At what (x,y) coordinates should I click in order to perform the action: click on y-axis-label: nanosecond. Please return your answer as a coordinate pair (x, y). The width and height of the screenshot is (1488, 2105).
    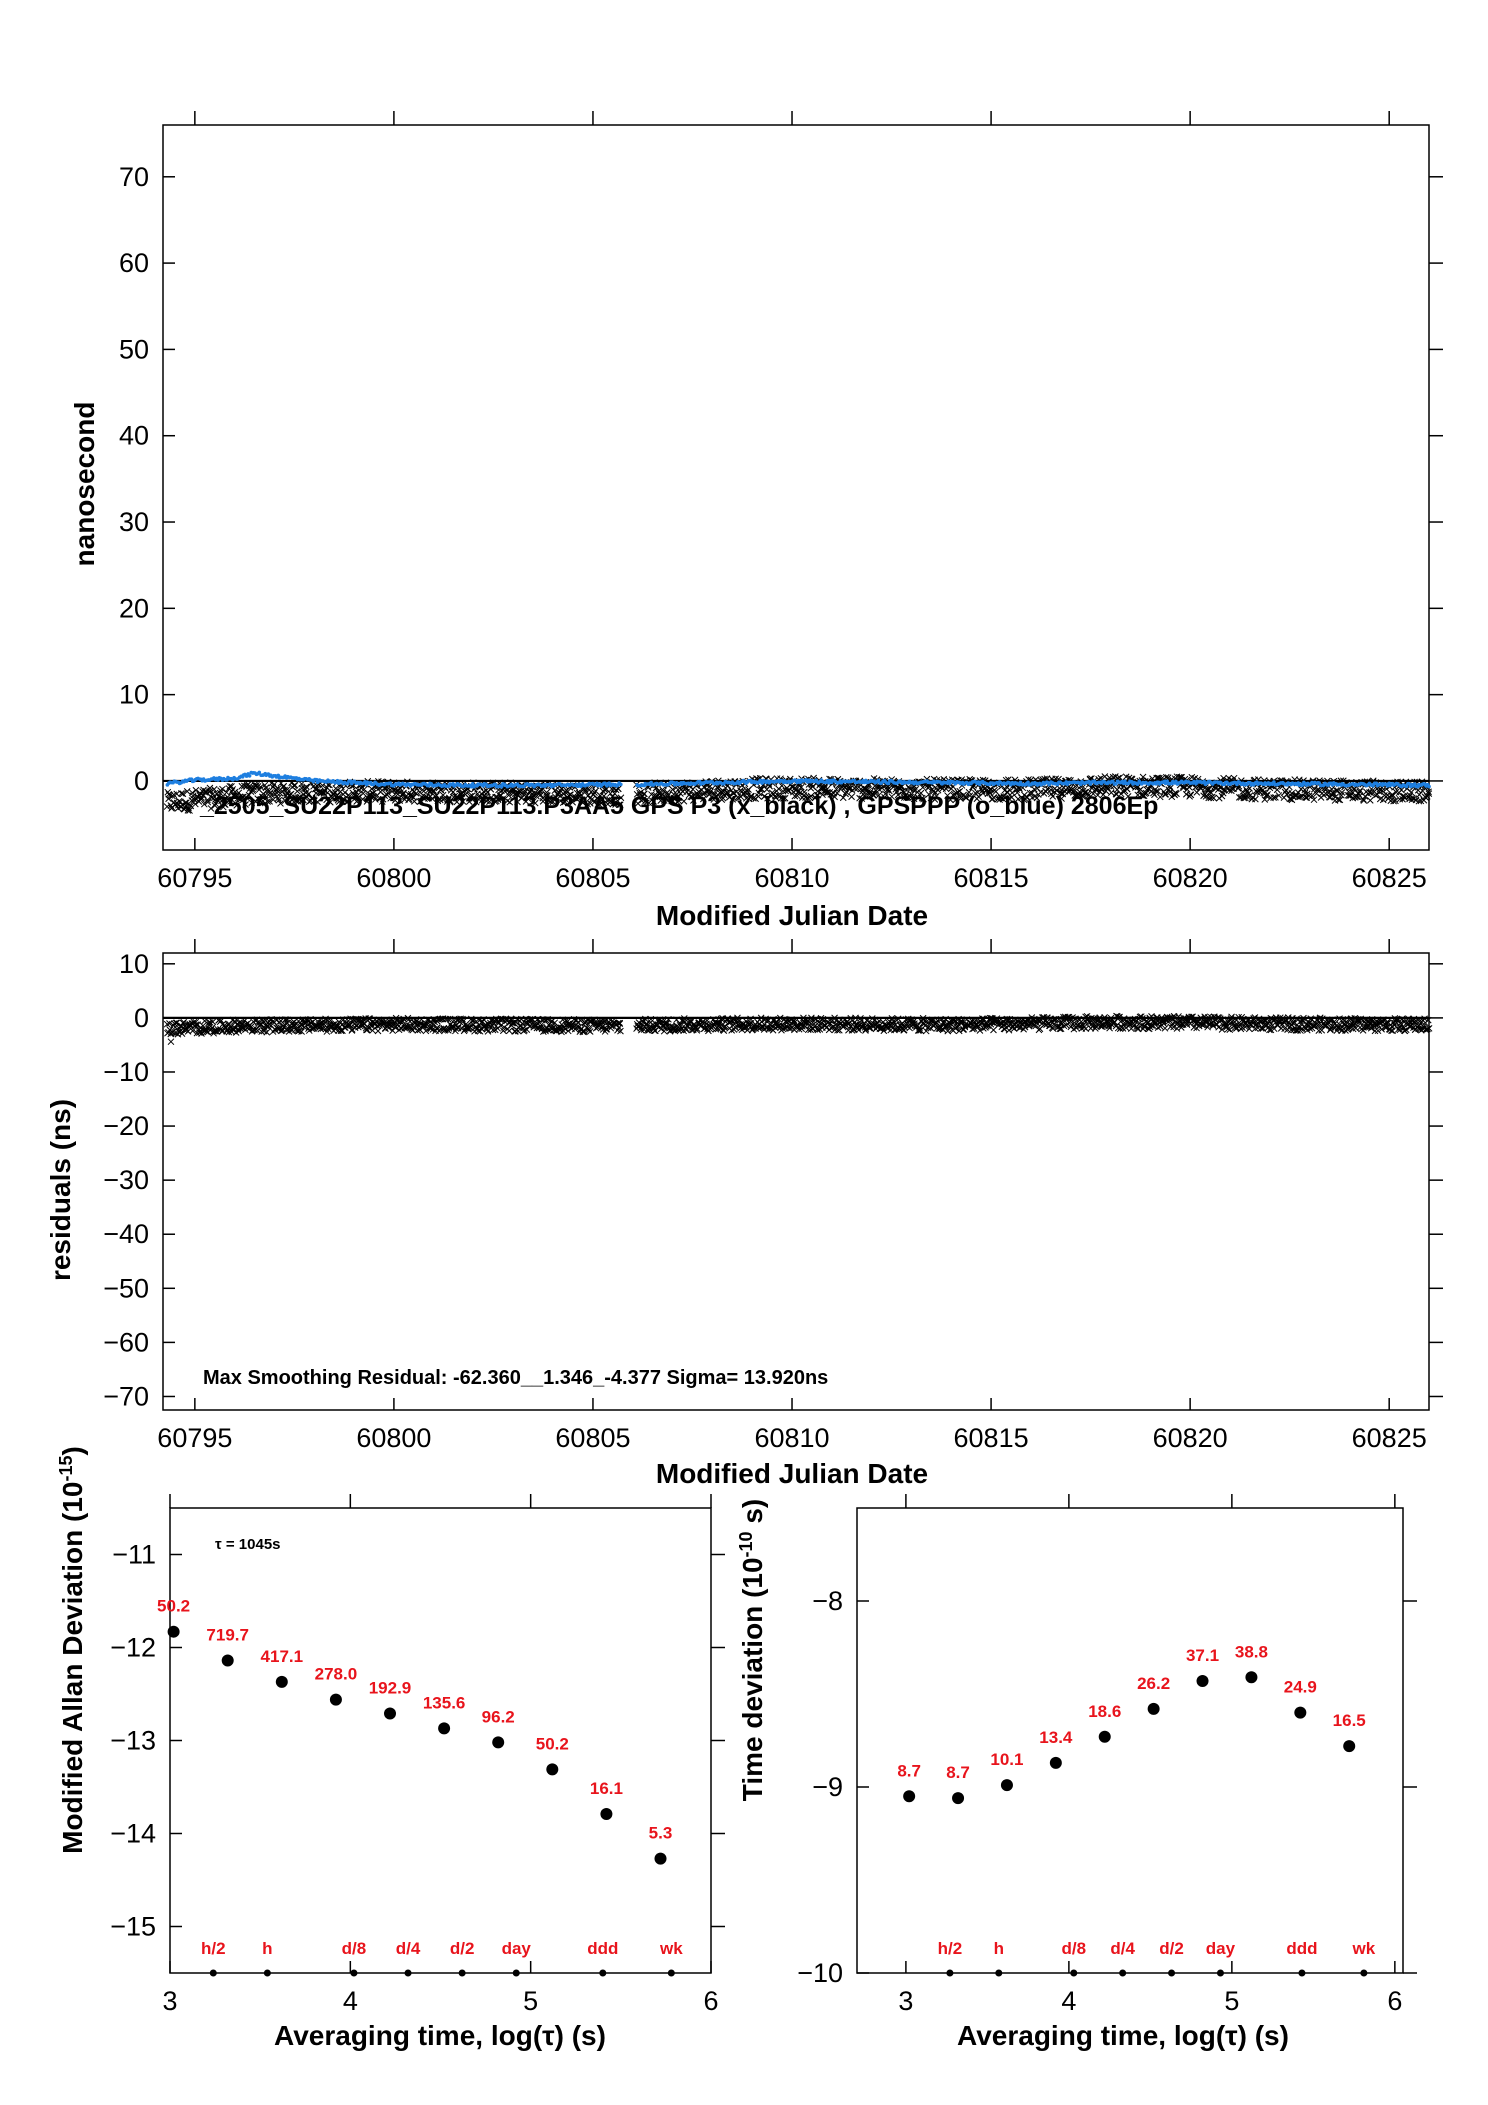
    Looking at the image, I should click on (84, 484).